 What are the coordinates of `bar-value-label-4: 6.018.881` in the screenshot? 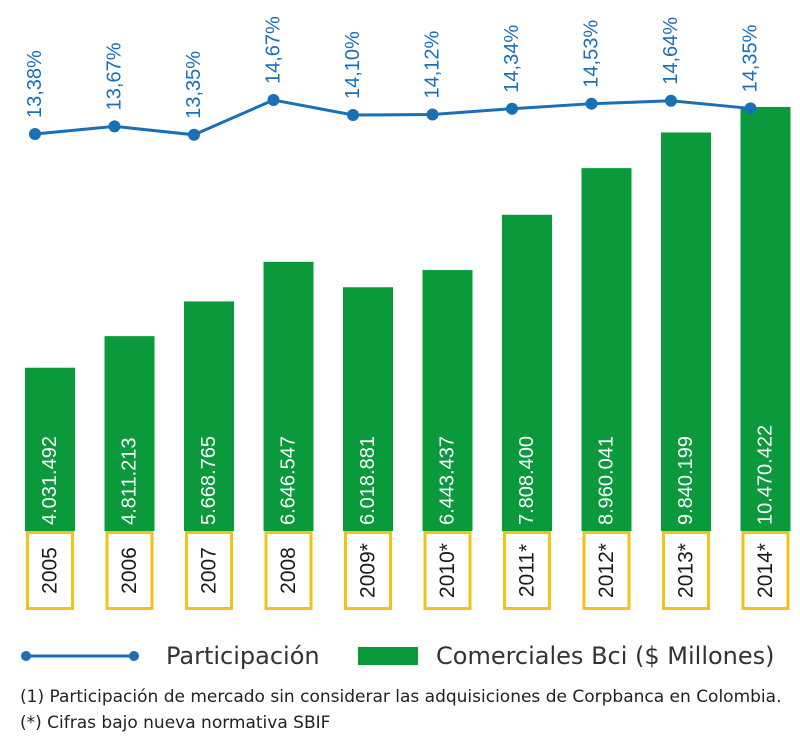 It's located at (368, 480).